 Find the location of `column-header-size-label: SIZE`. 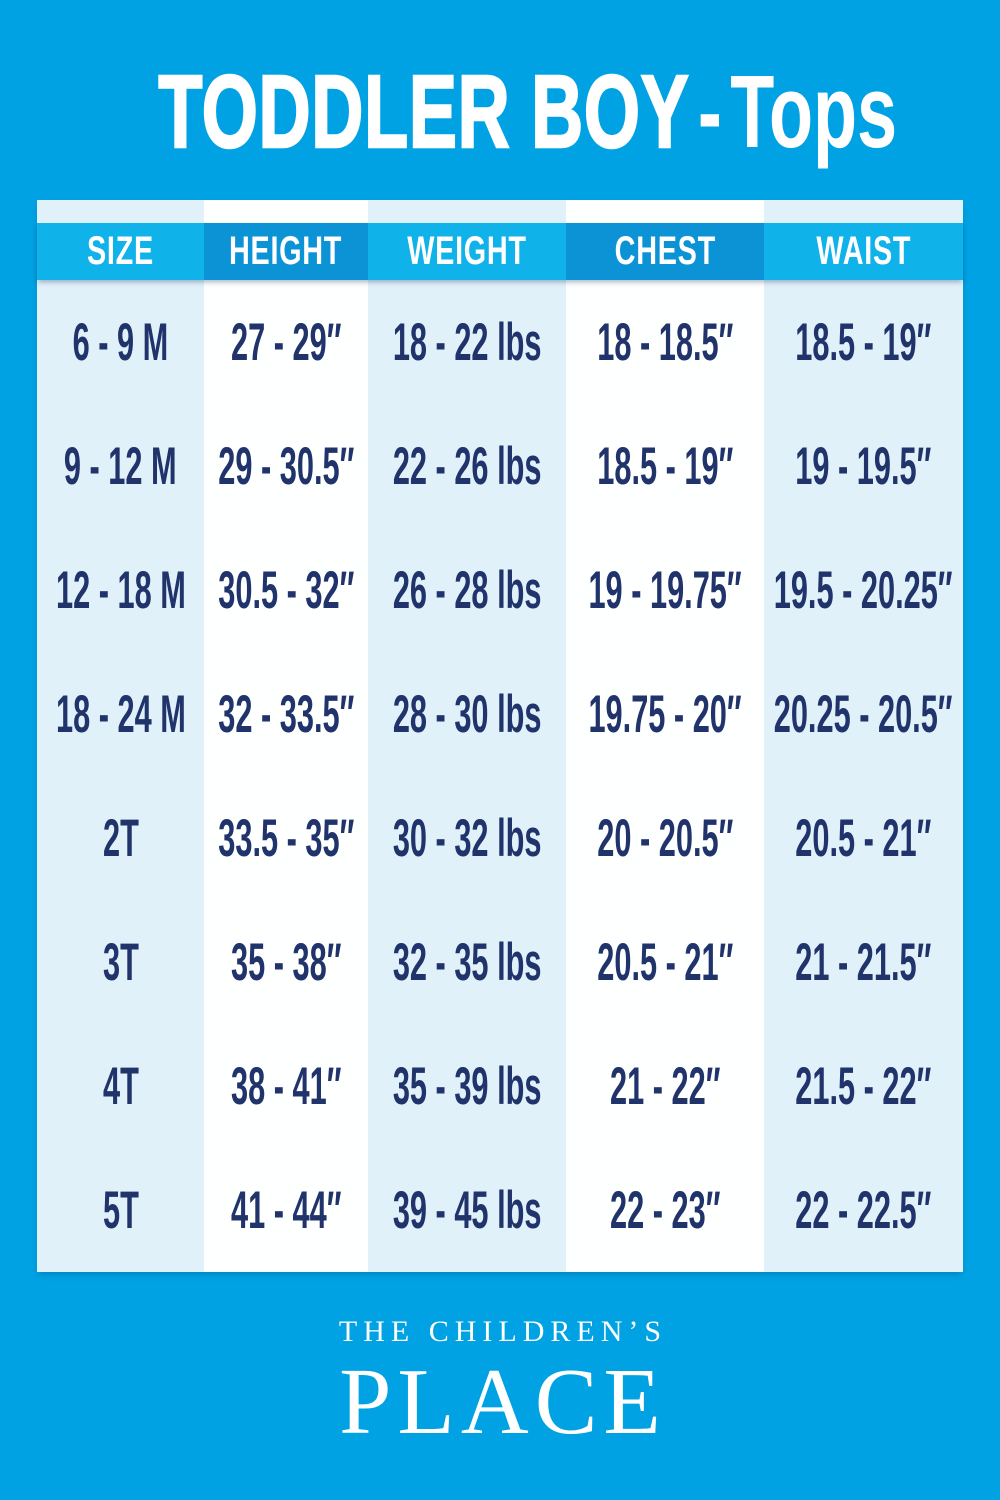

column-header-size-label: SIZE is located at coordinates (120, 251).